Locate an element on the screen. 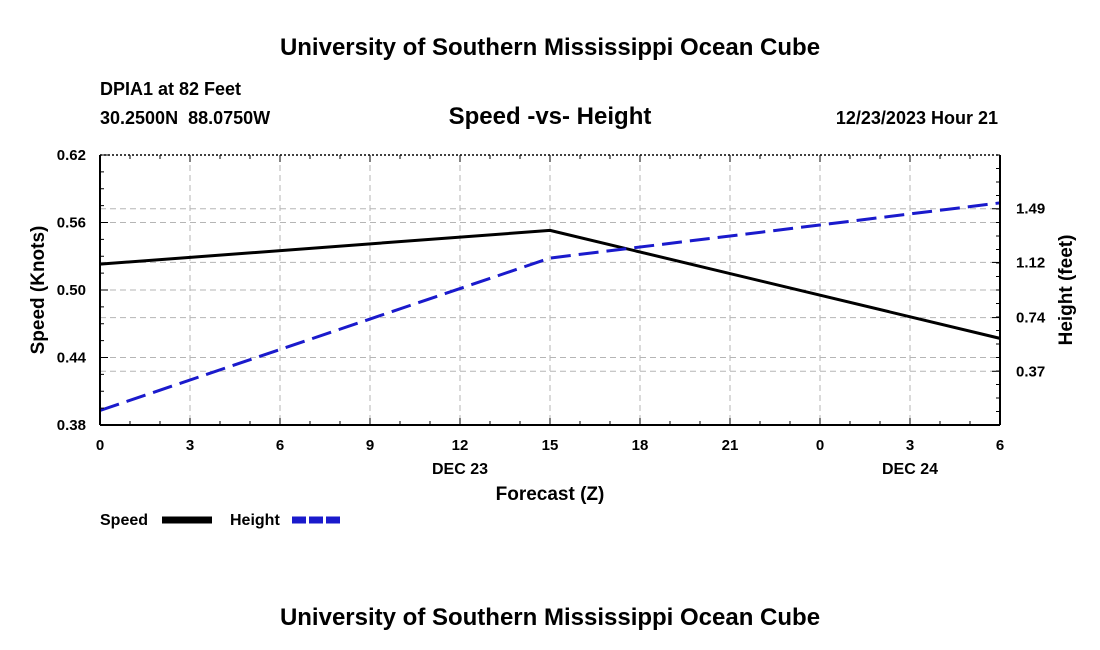 The height and width of the screenshot is (650, 1100). series-line-speed is located at coordinates (550, 284).